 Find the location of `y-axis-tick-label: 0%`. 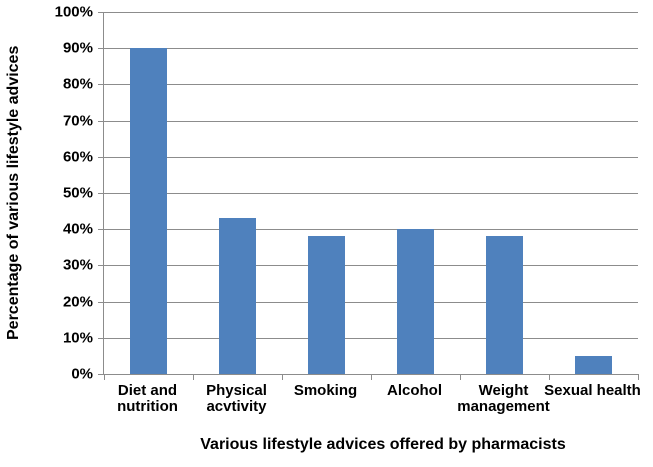

y-axis-tick-label: 0% is located at coordinates (82, 374).